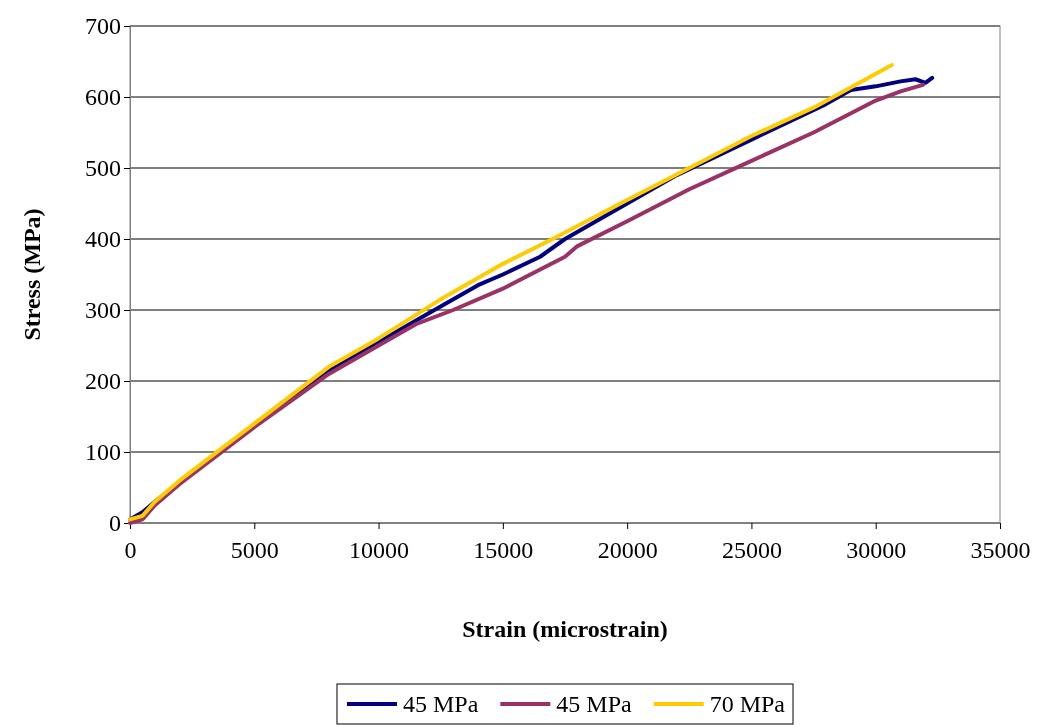  Describe the element at coordinates (503, 550) in the screenshot. I see `x-tick-label: 15000` at that location.